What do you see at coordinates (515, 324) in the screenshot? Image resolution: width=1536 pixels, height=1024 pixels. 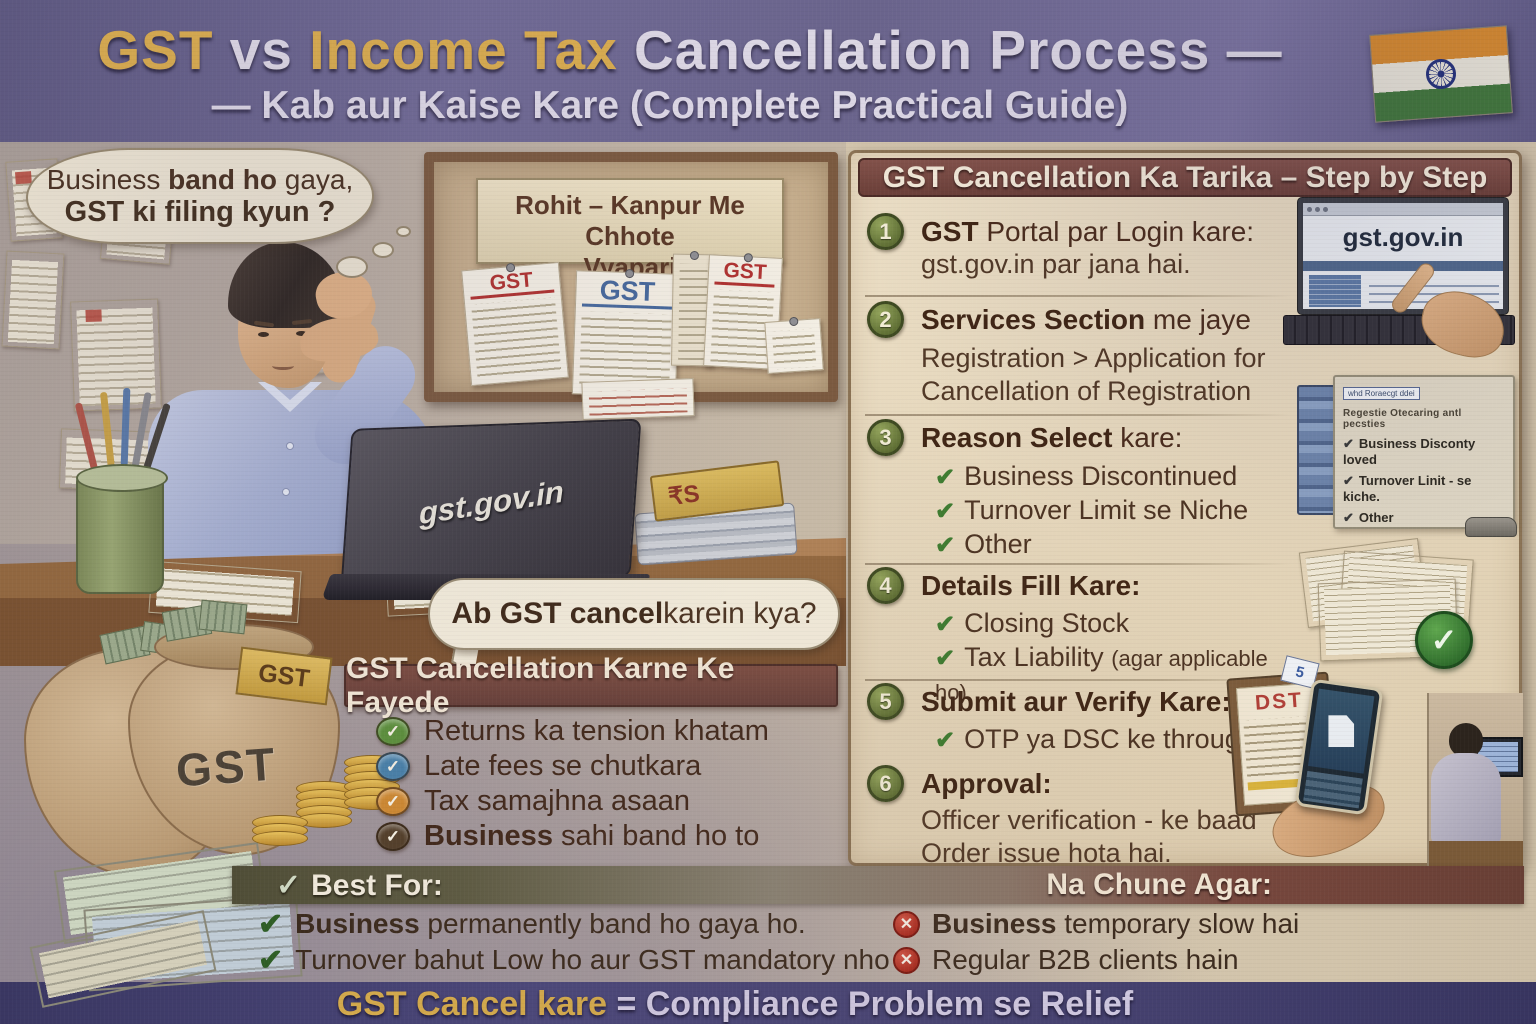 I see `gst-paper: GST` at bounding box center [515, 324].